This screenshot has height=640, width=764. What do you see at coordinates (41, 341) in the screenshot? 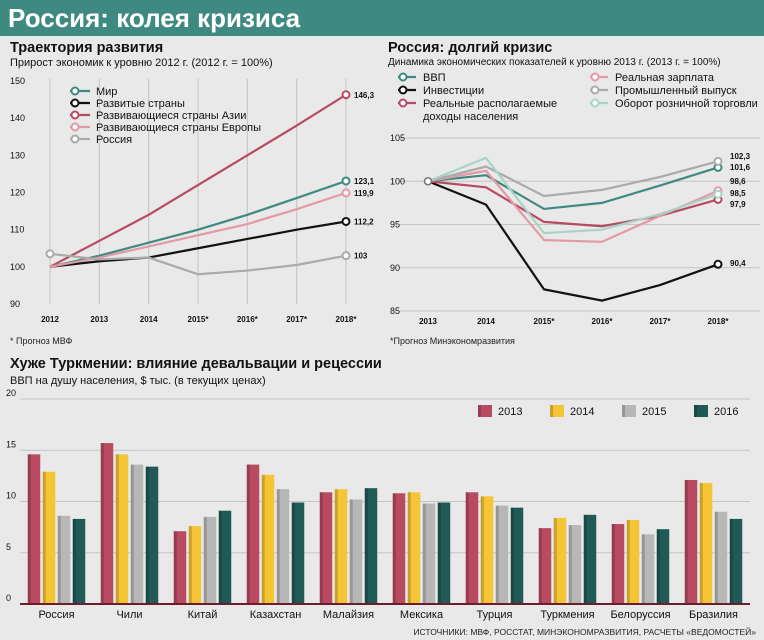
I see `chart1-note: * Прогноз МВФ` at bounding box center [41, 341].